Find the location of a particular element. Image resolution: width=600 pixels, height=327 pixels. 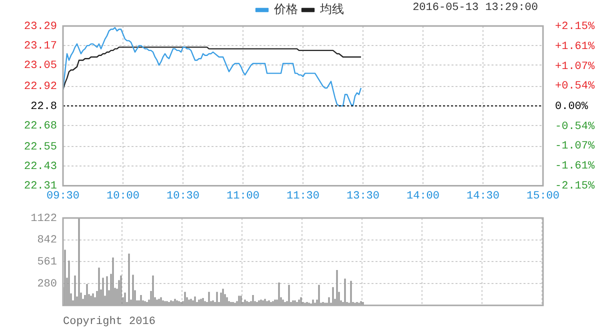

y2-tick-label: -0.54% is located at coordinates (575, 126).